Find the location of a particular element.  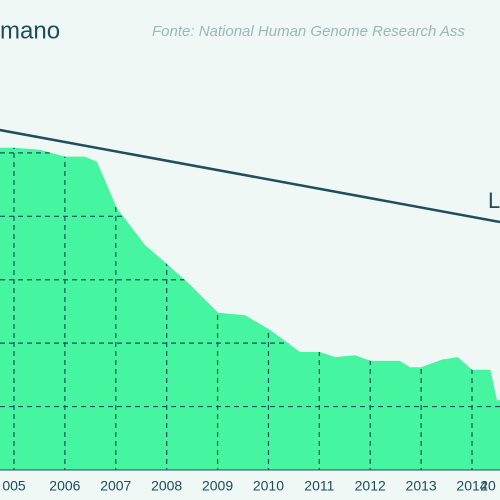

x-tick-label: 20 is located at coordinates (488, 486).